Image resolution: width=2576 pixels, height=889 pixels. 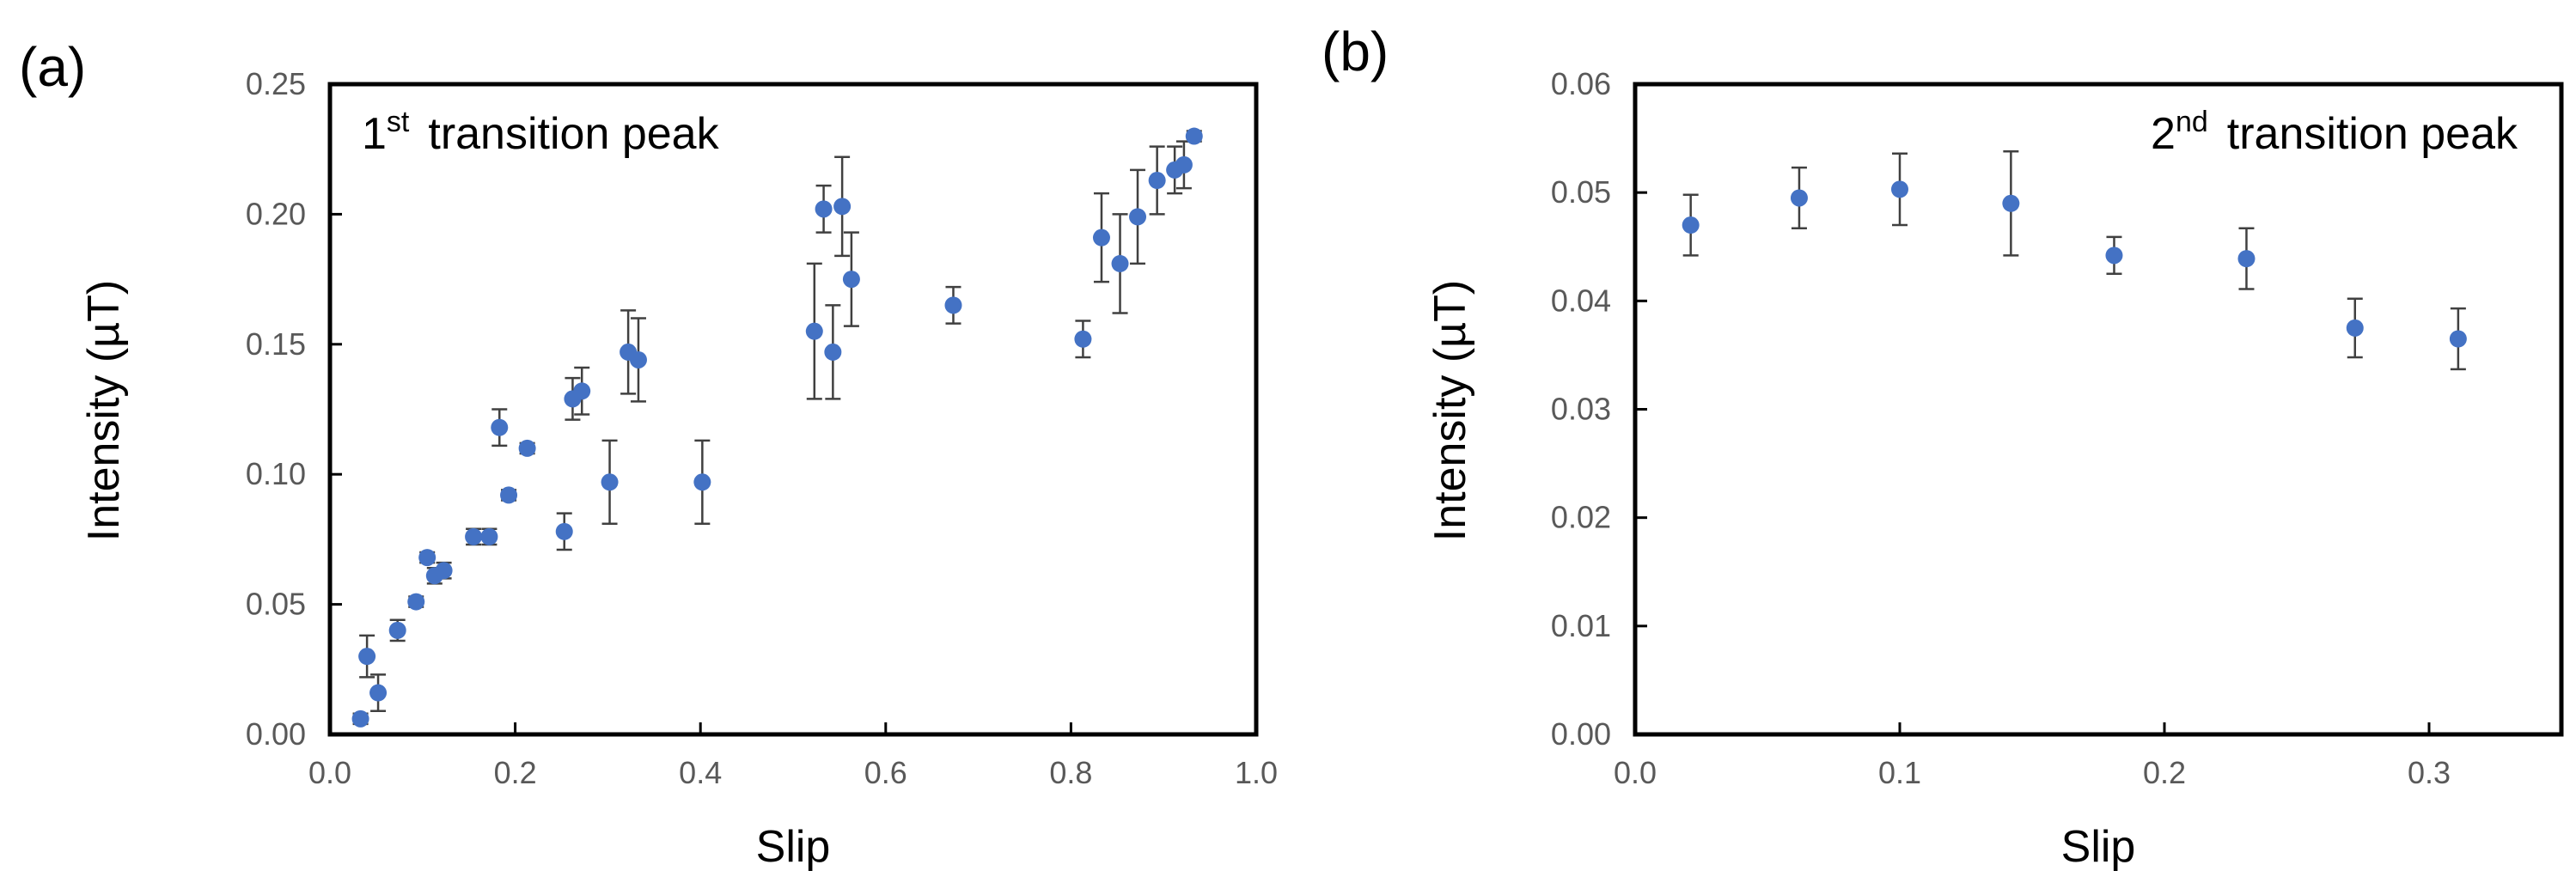 I want to click on panel-a-ytick-label: 0.10, so click(x=276, y=473).